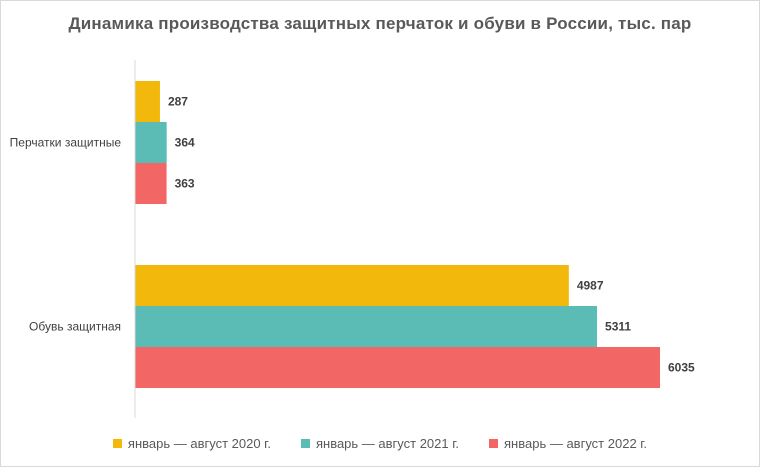 The height and width of the screenshot is (467, 760). Describe the element at coordinates (75, 327) in the screenshot. I see `category-label: Обувь защитная` at that location.